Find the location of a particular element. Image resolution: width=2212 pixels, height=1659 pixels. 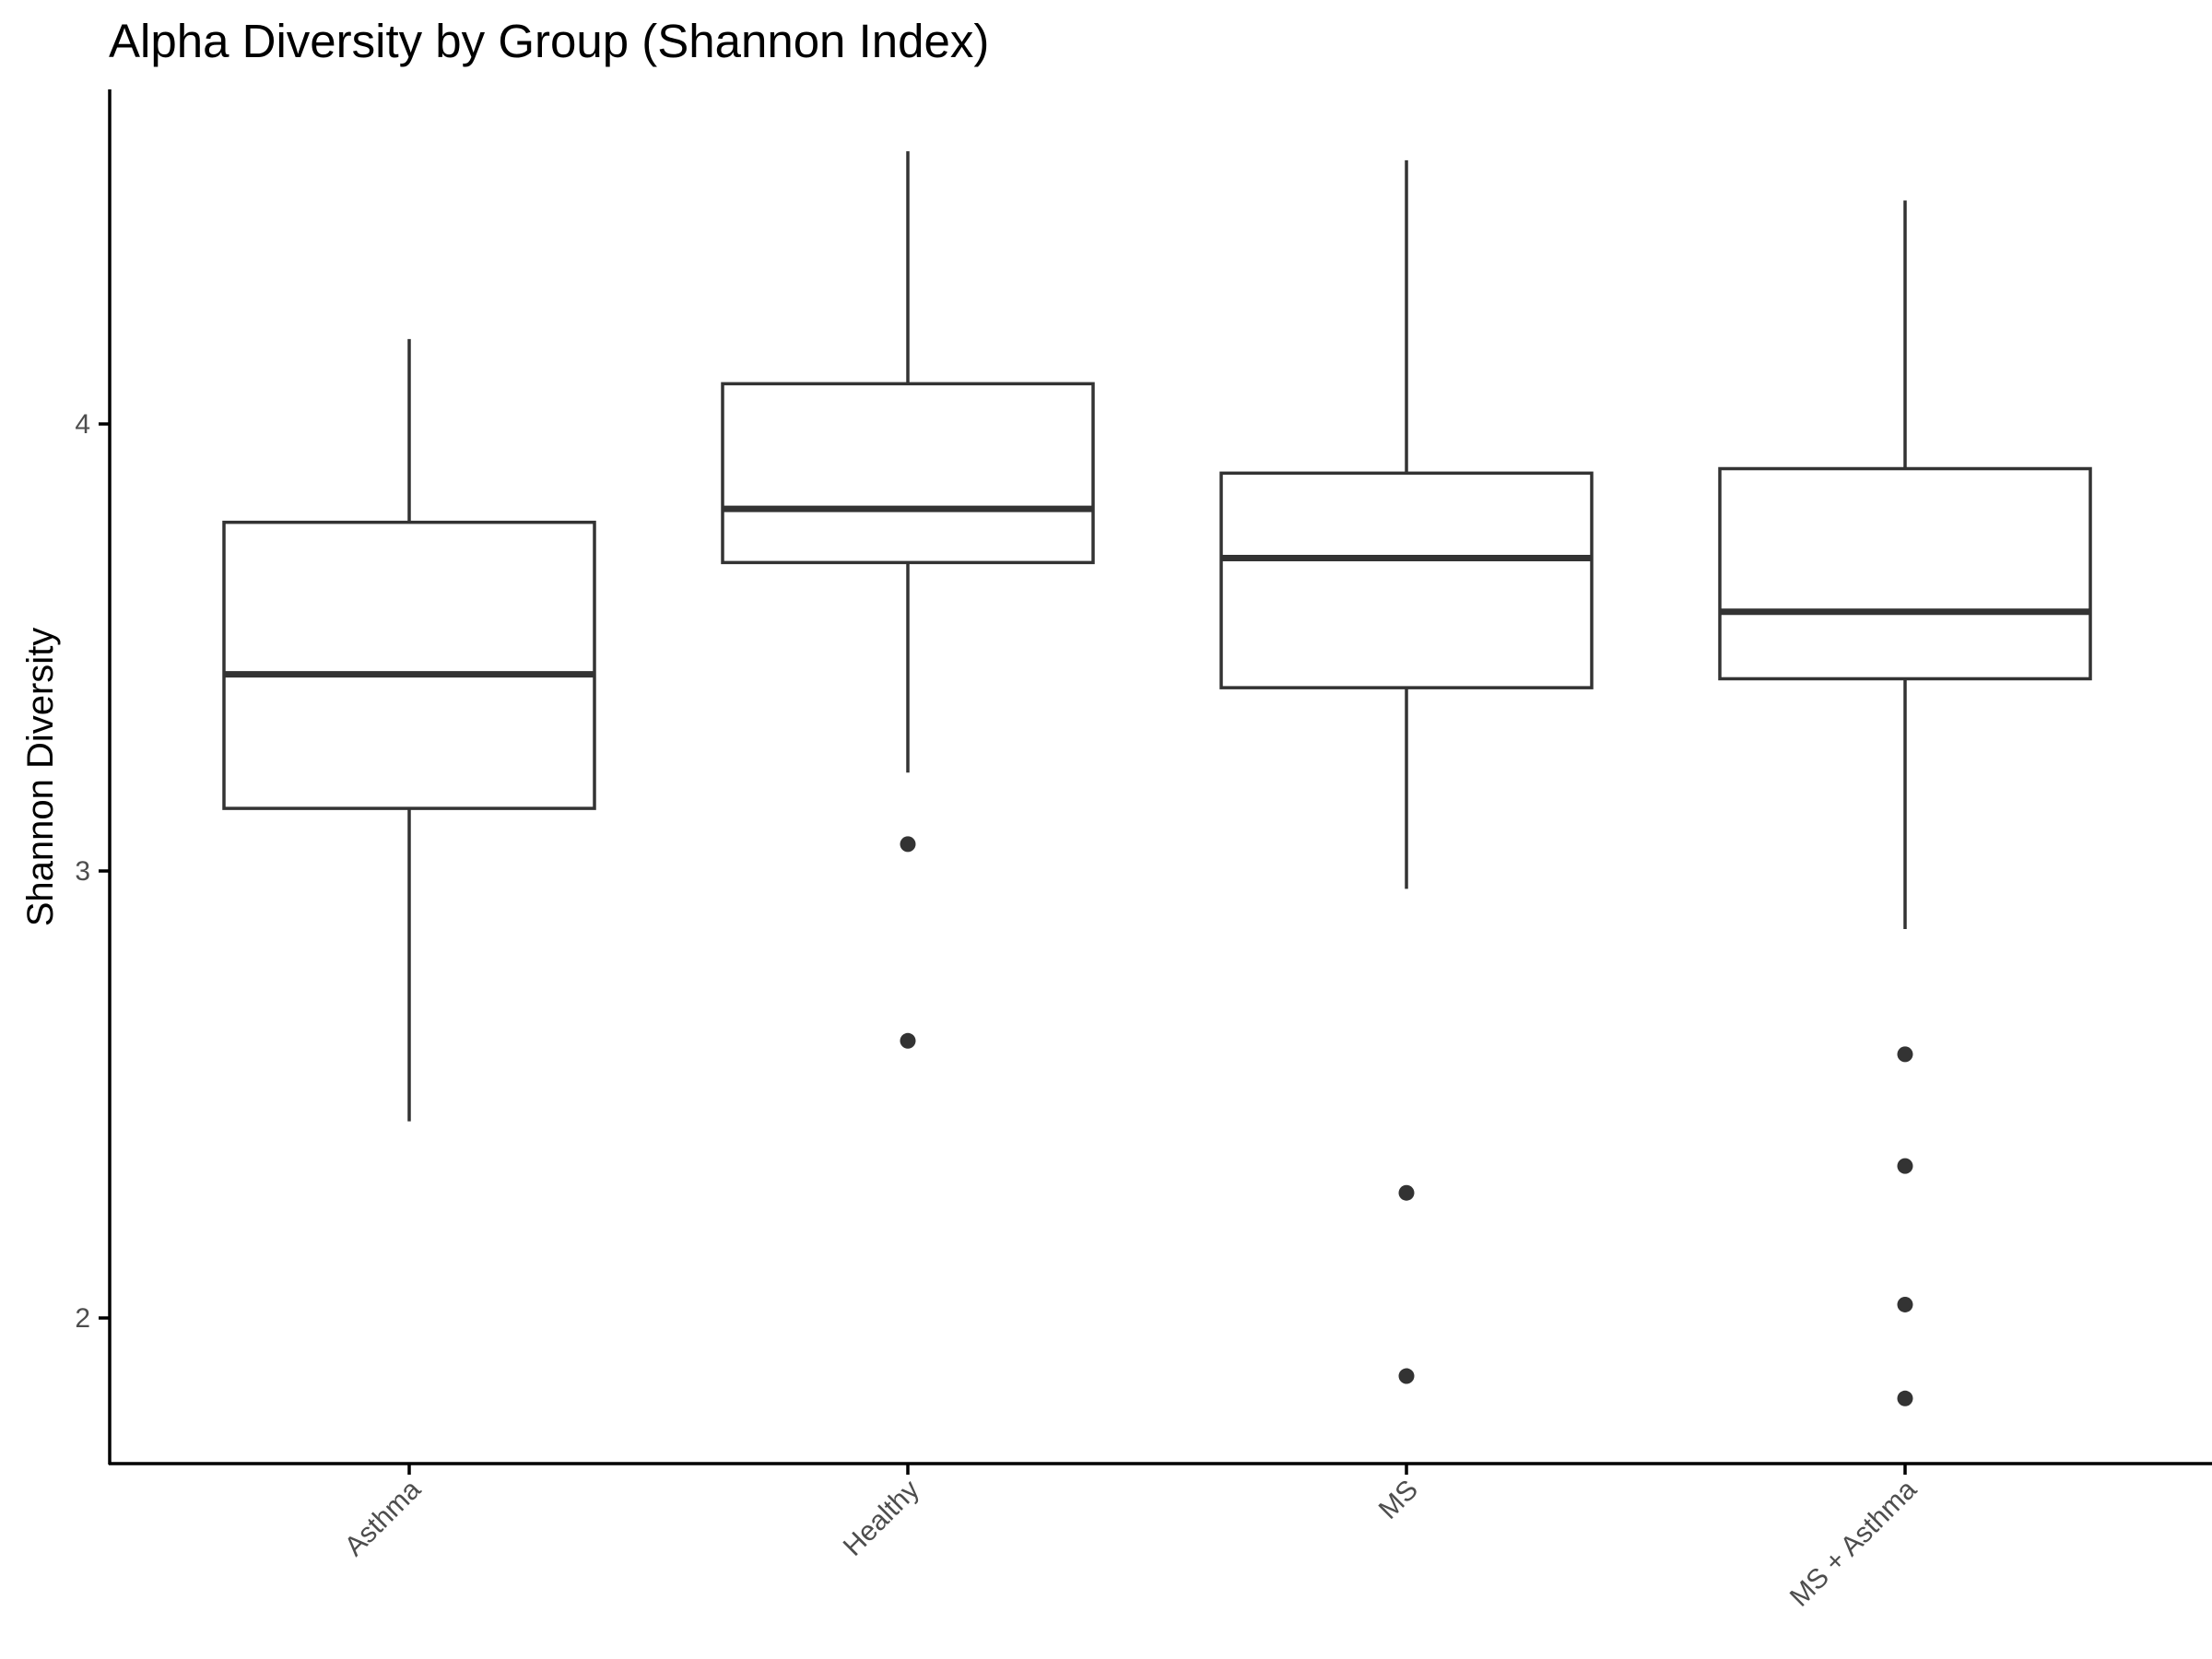

y-axis-label: Shannon Diversity is located at coordinates (40, 777).